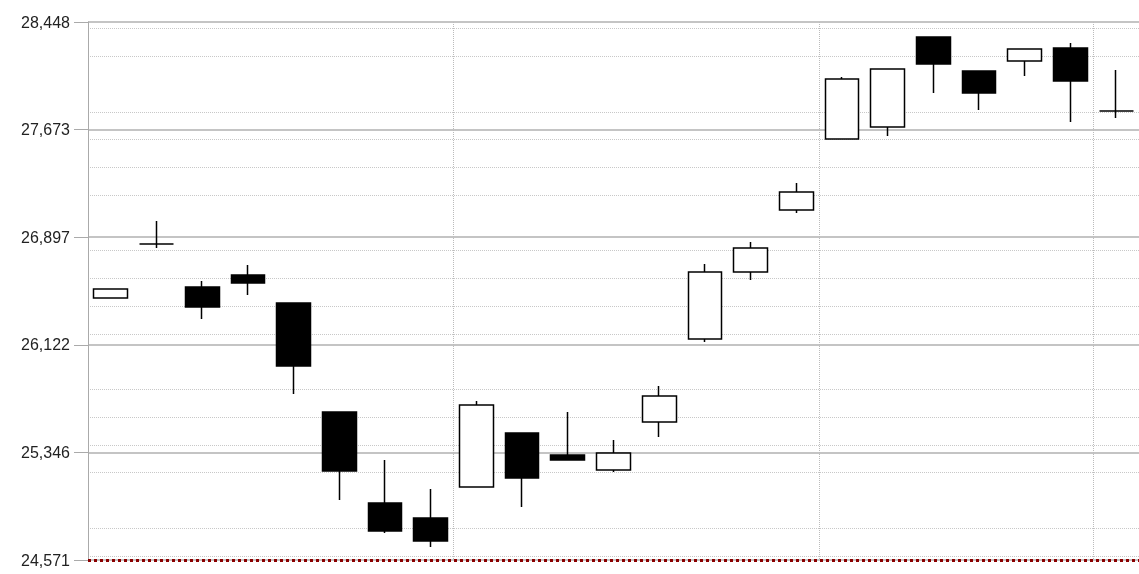 Image resolution: width=1139 pixels, height=574 pixels. I want to click on y-tick-label: 27,673, so click(46, 130).